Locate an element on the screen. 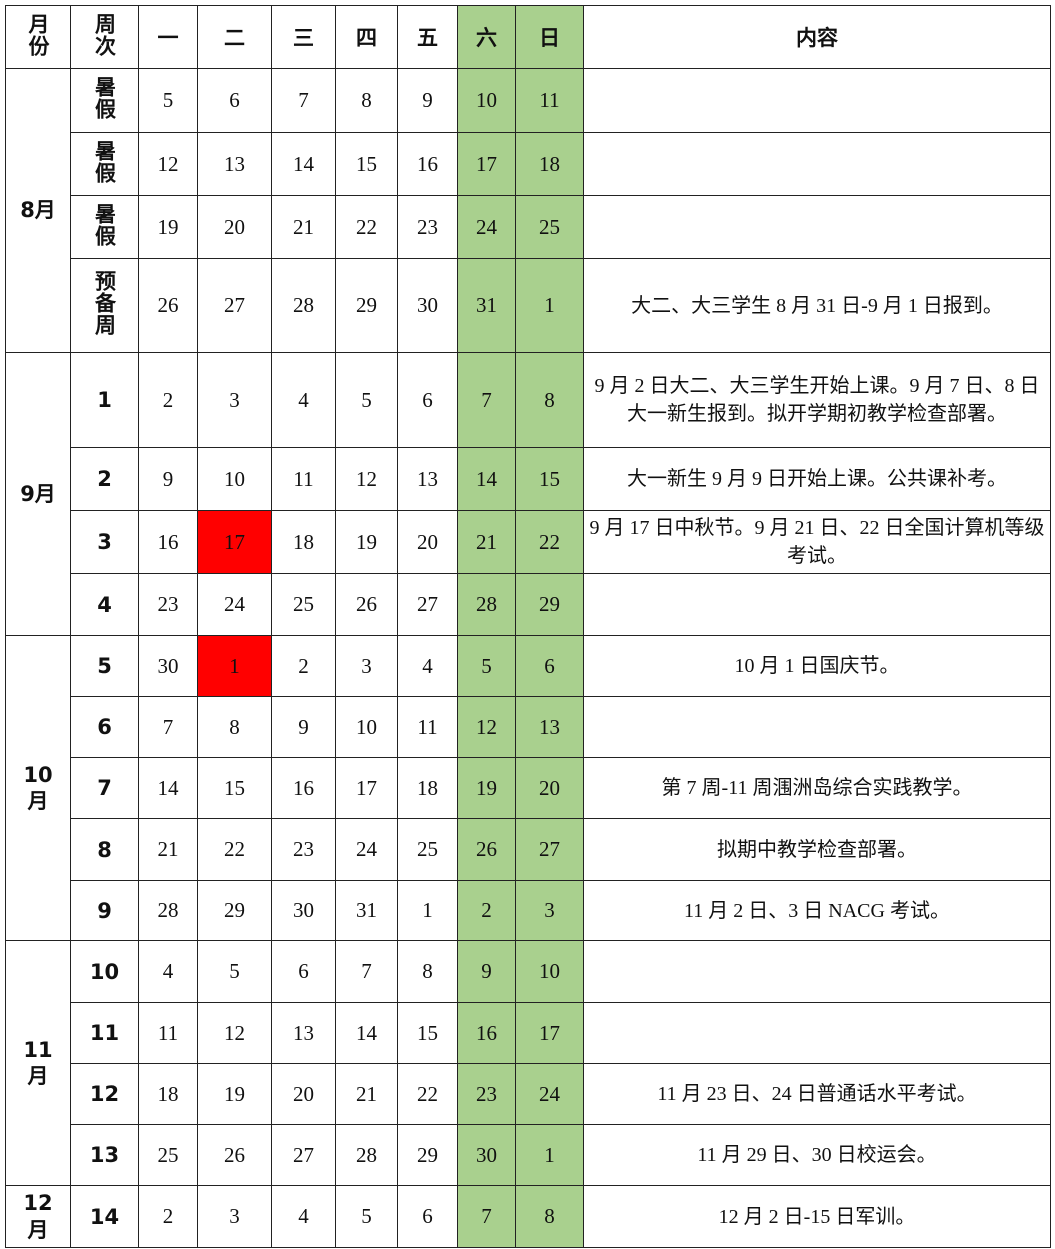 The height and width of the screenshot is (1249, 1055). header-text: 日 is located at coordinates (549, 38).